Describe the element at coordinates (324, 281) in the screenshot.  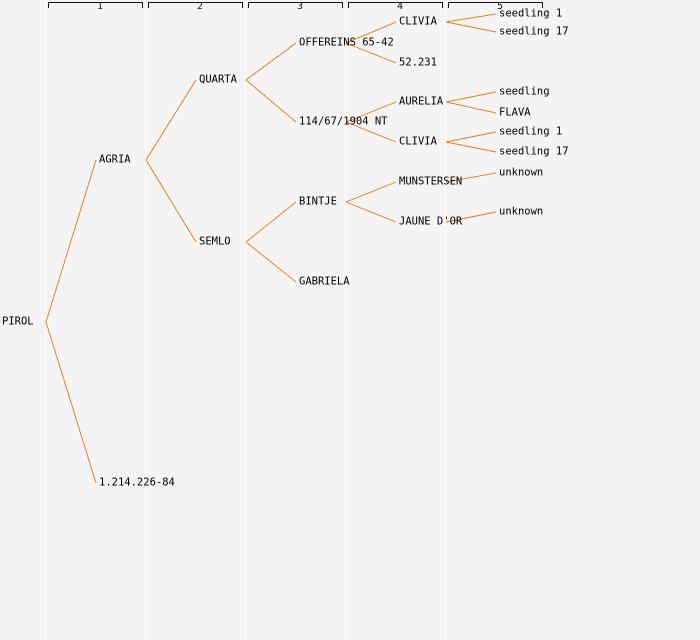
I see `node-gabriela: GABRIELA` at that location.